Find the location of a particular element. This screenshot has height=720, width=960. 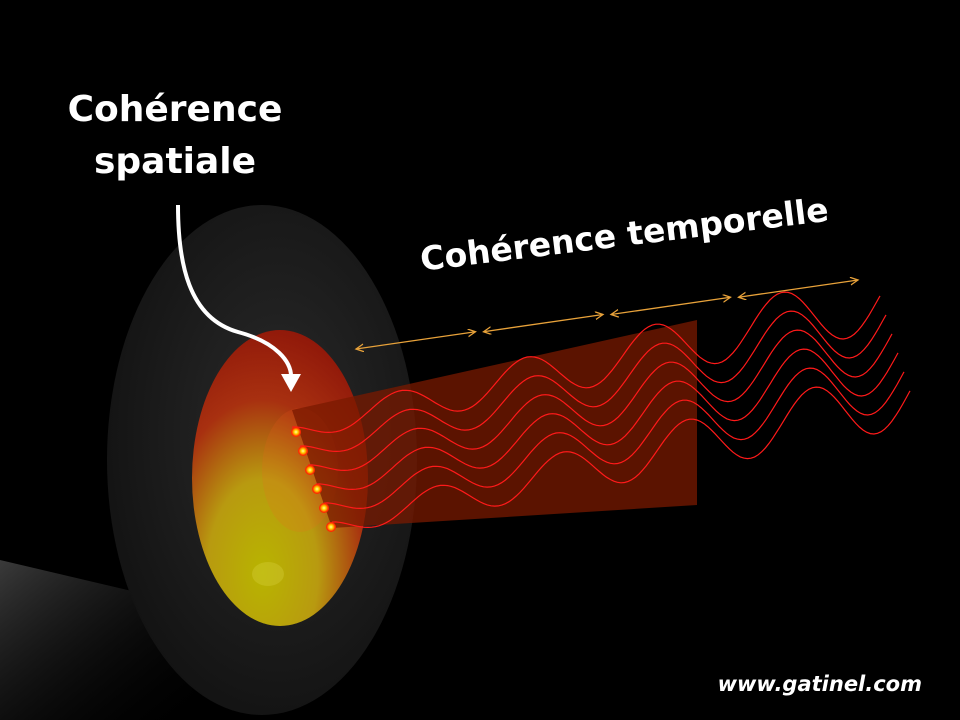

disc-highlight is located at coordinates (268, 574).